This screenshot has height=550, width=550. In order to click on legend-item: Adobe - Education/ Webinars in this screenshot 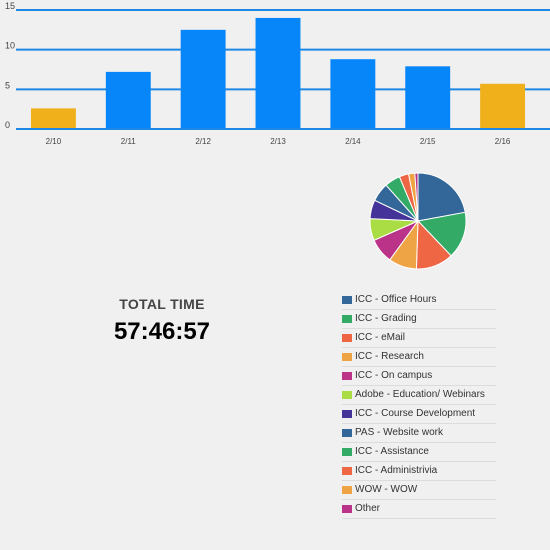, I will do `click(419, 395)`.